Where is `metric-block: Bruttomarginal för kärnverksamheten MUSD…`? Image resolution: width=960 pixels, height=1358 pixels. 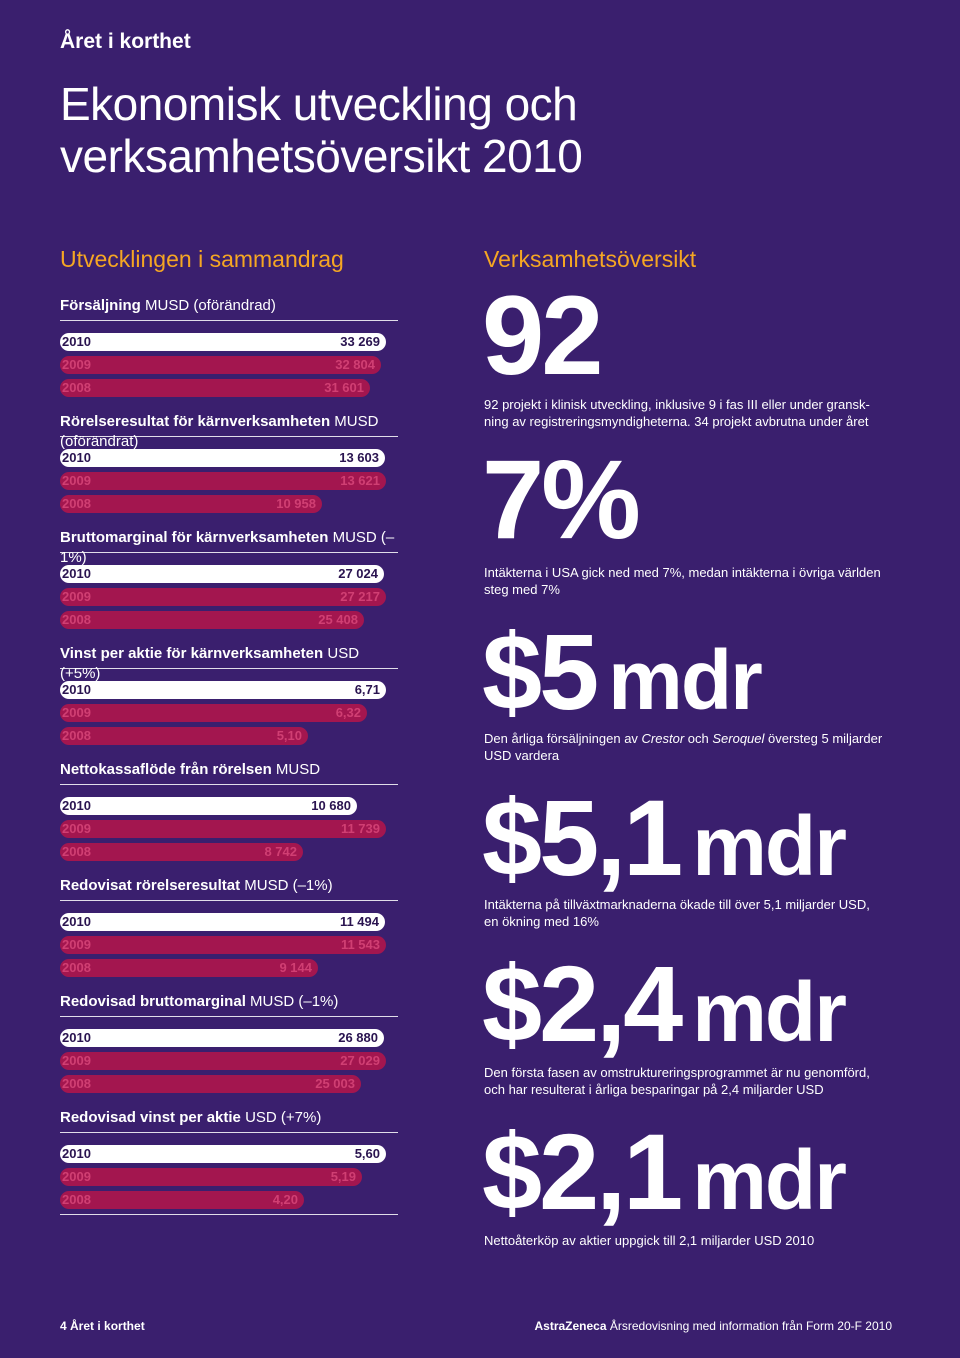 metric-block: Bruttomarginal för kärnverksamheten MUSD… is located at coordinates (229, 581).